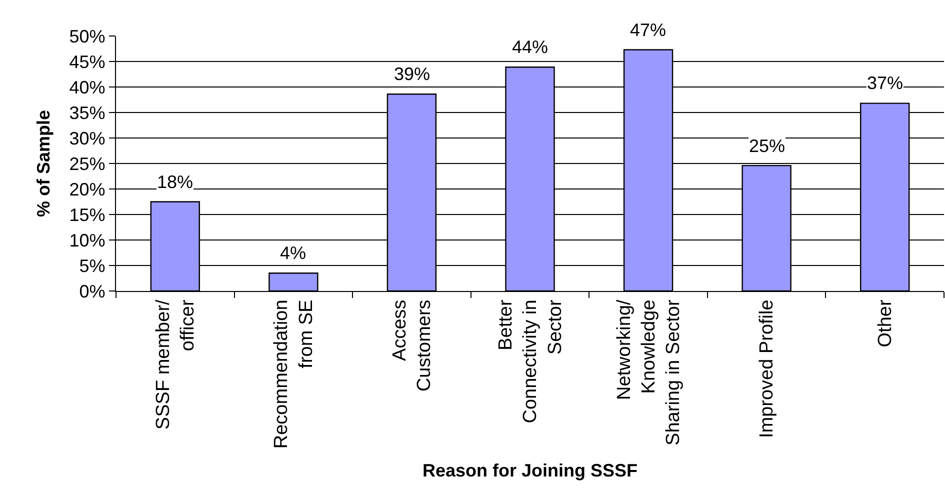 Image resolution: width=945 pixels, height=498 pixels. What do you see at coordinates (530, 361) in the screenshot?
I see `x-tick-label: Better Connectivity in Sector` at bounding box center [530, 361].